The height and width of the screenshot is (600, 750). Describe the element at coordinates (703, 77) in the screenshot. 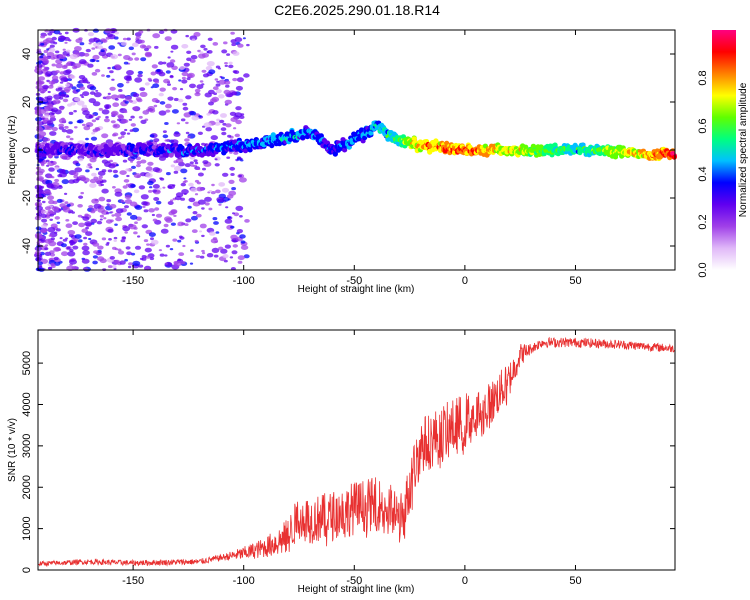

I see `colorbar-tick-label: 0.8` at that location.